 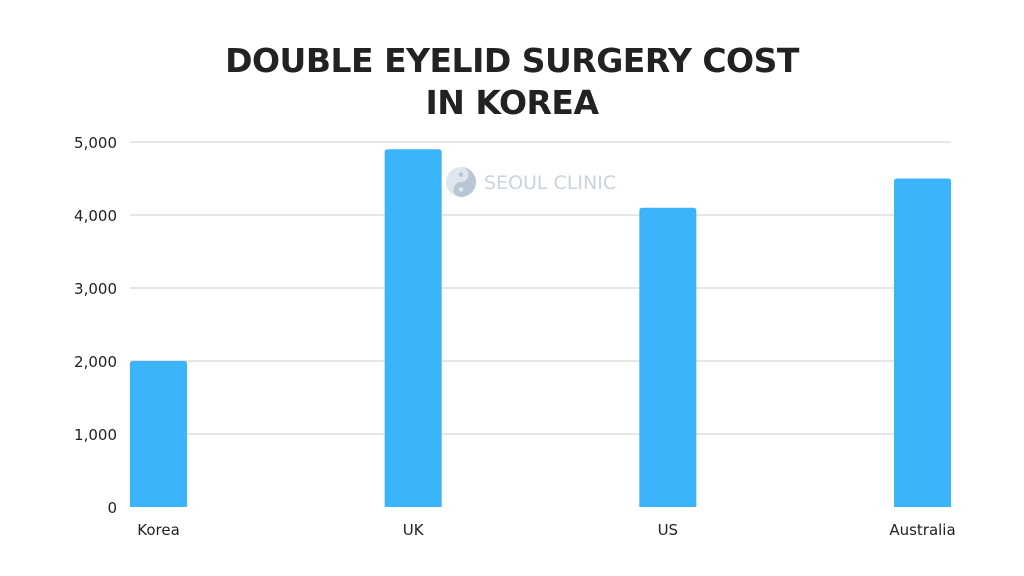 I want to click on y-tick-label: 2,000, so click(x=95, y=362).